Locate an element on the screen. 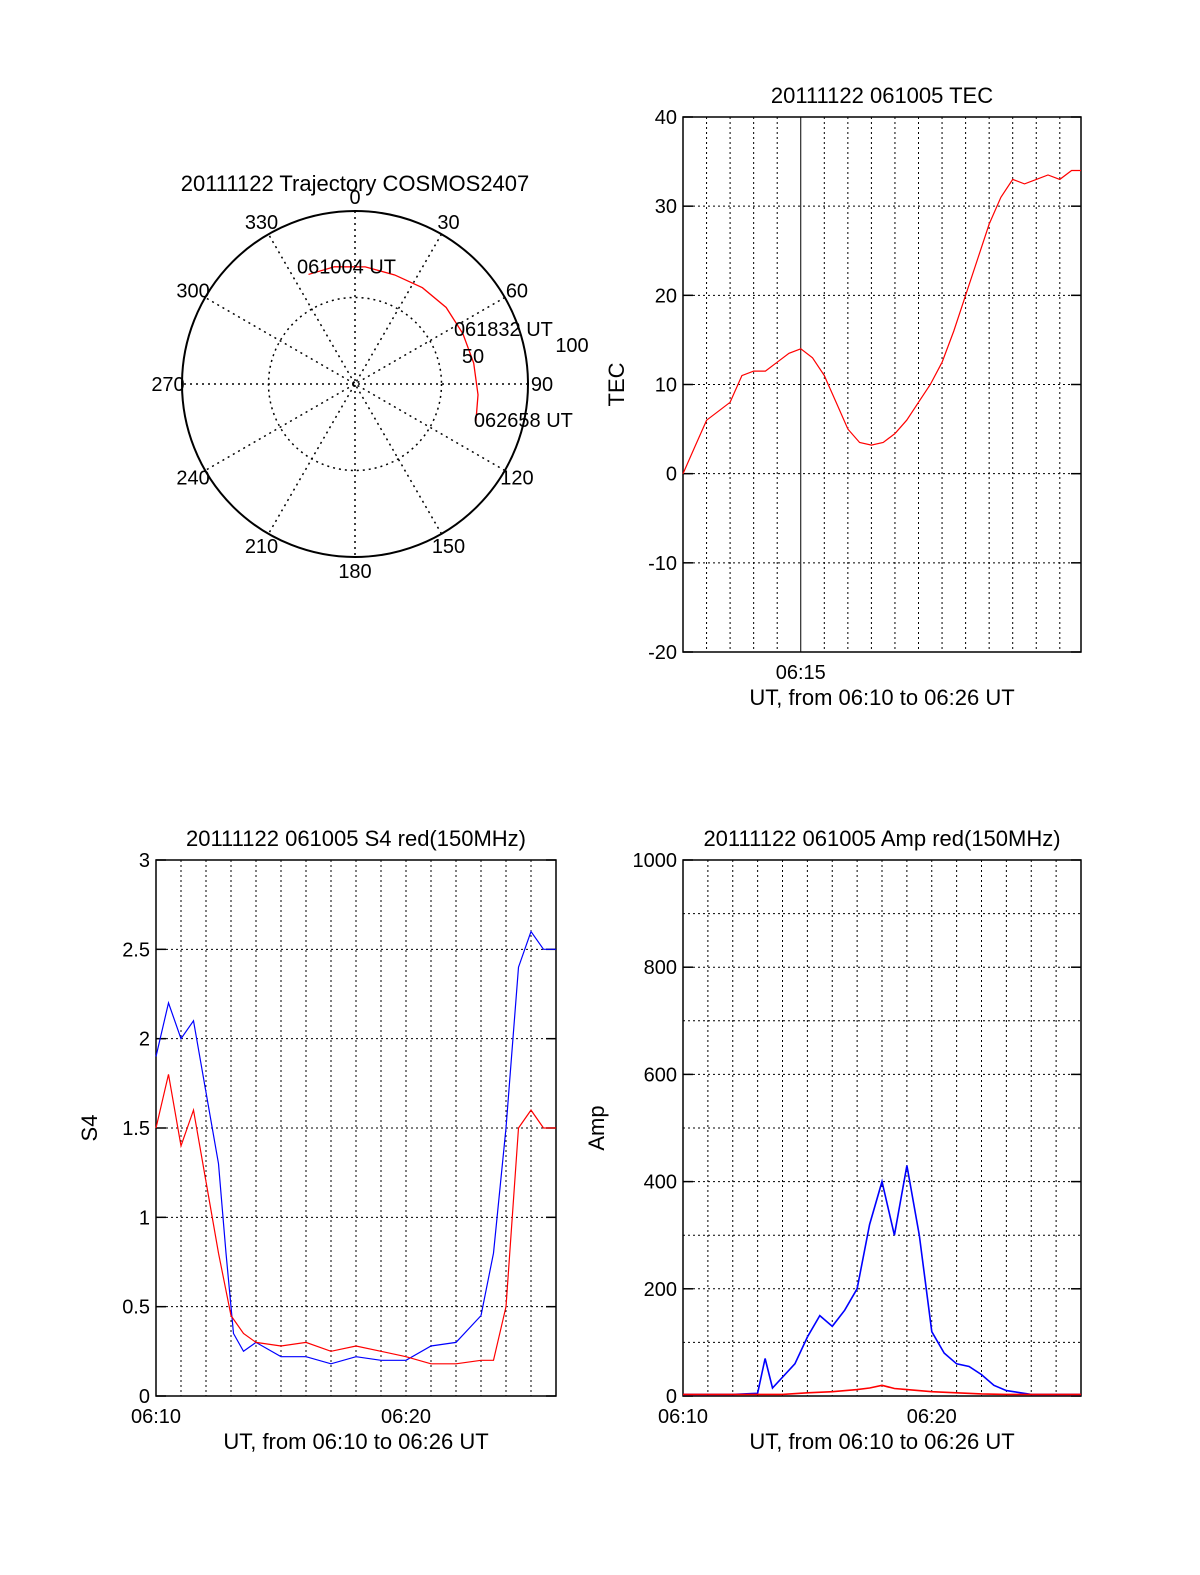  polar-point-label: 061004 UT is located at coordinates (346, 267).